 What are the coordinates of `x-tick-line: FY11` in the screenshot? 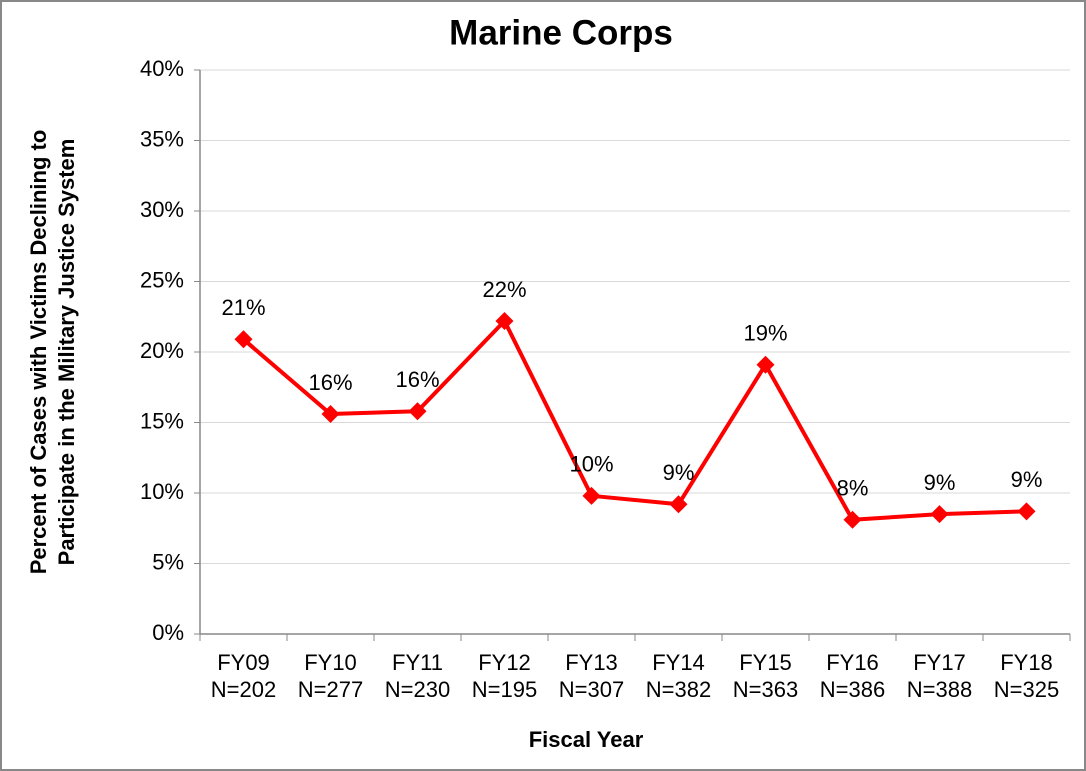 It's located at (417, 662).